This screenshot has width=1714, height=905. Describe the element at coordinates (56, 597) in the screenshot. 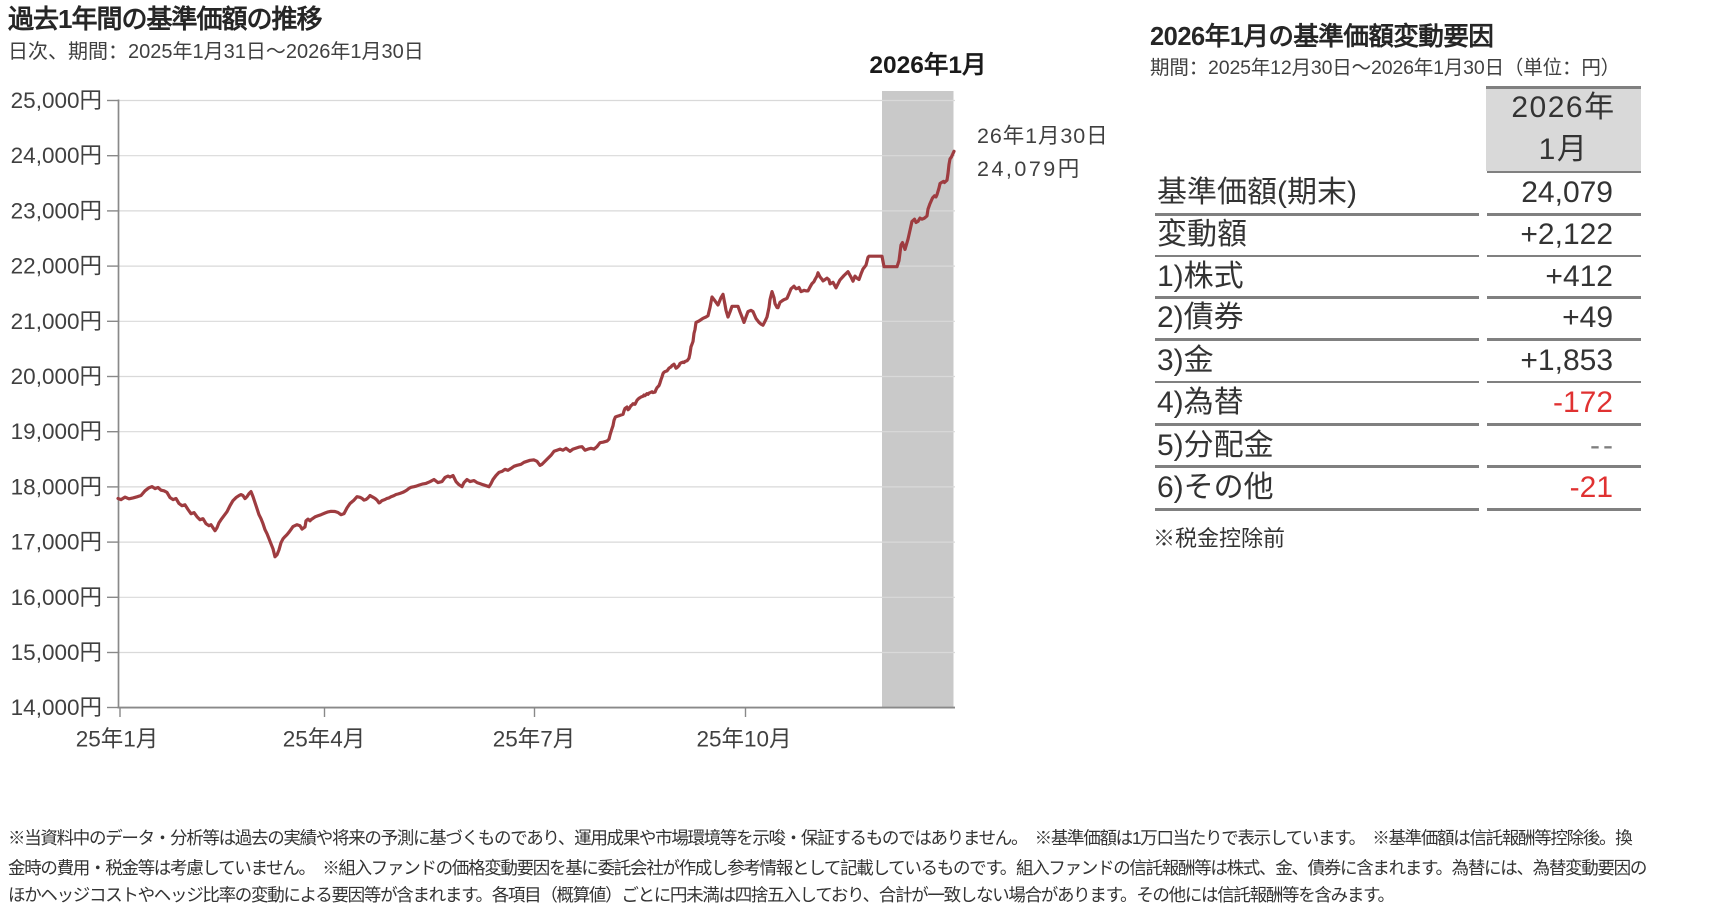

I see `svg-text: 16,000円` at that location.